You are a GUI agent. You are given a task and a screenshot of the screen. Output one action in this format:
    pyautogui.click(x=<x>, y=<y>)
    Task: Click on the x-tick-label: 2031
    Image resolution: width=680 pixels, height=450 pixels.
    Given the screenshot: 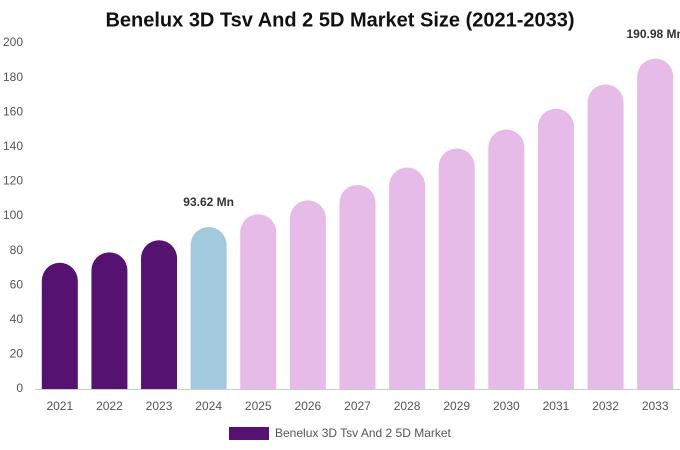 What is the action you would take?
    pyautogui.click(x=556, y=406)
    